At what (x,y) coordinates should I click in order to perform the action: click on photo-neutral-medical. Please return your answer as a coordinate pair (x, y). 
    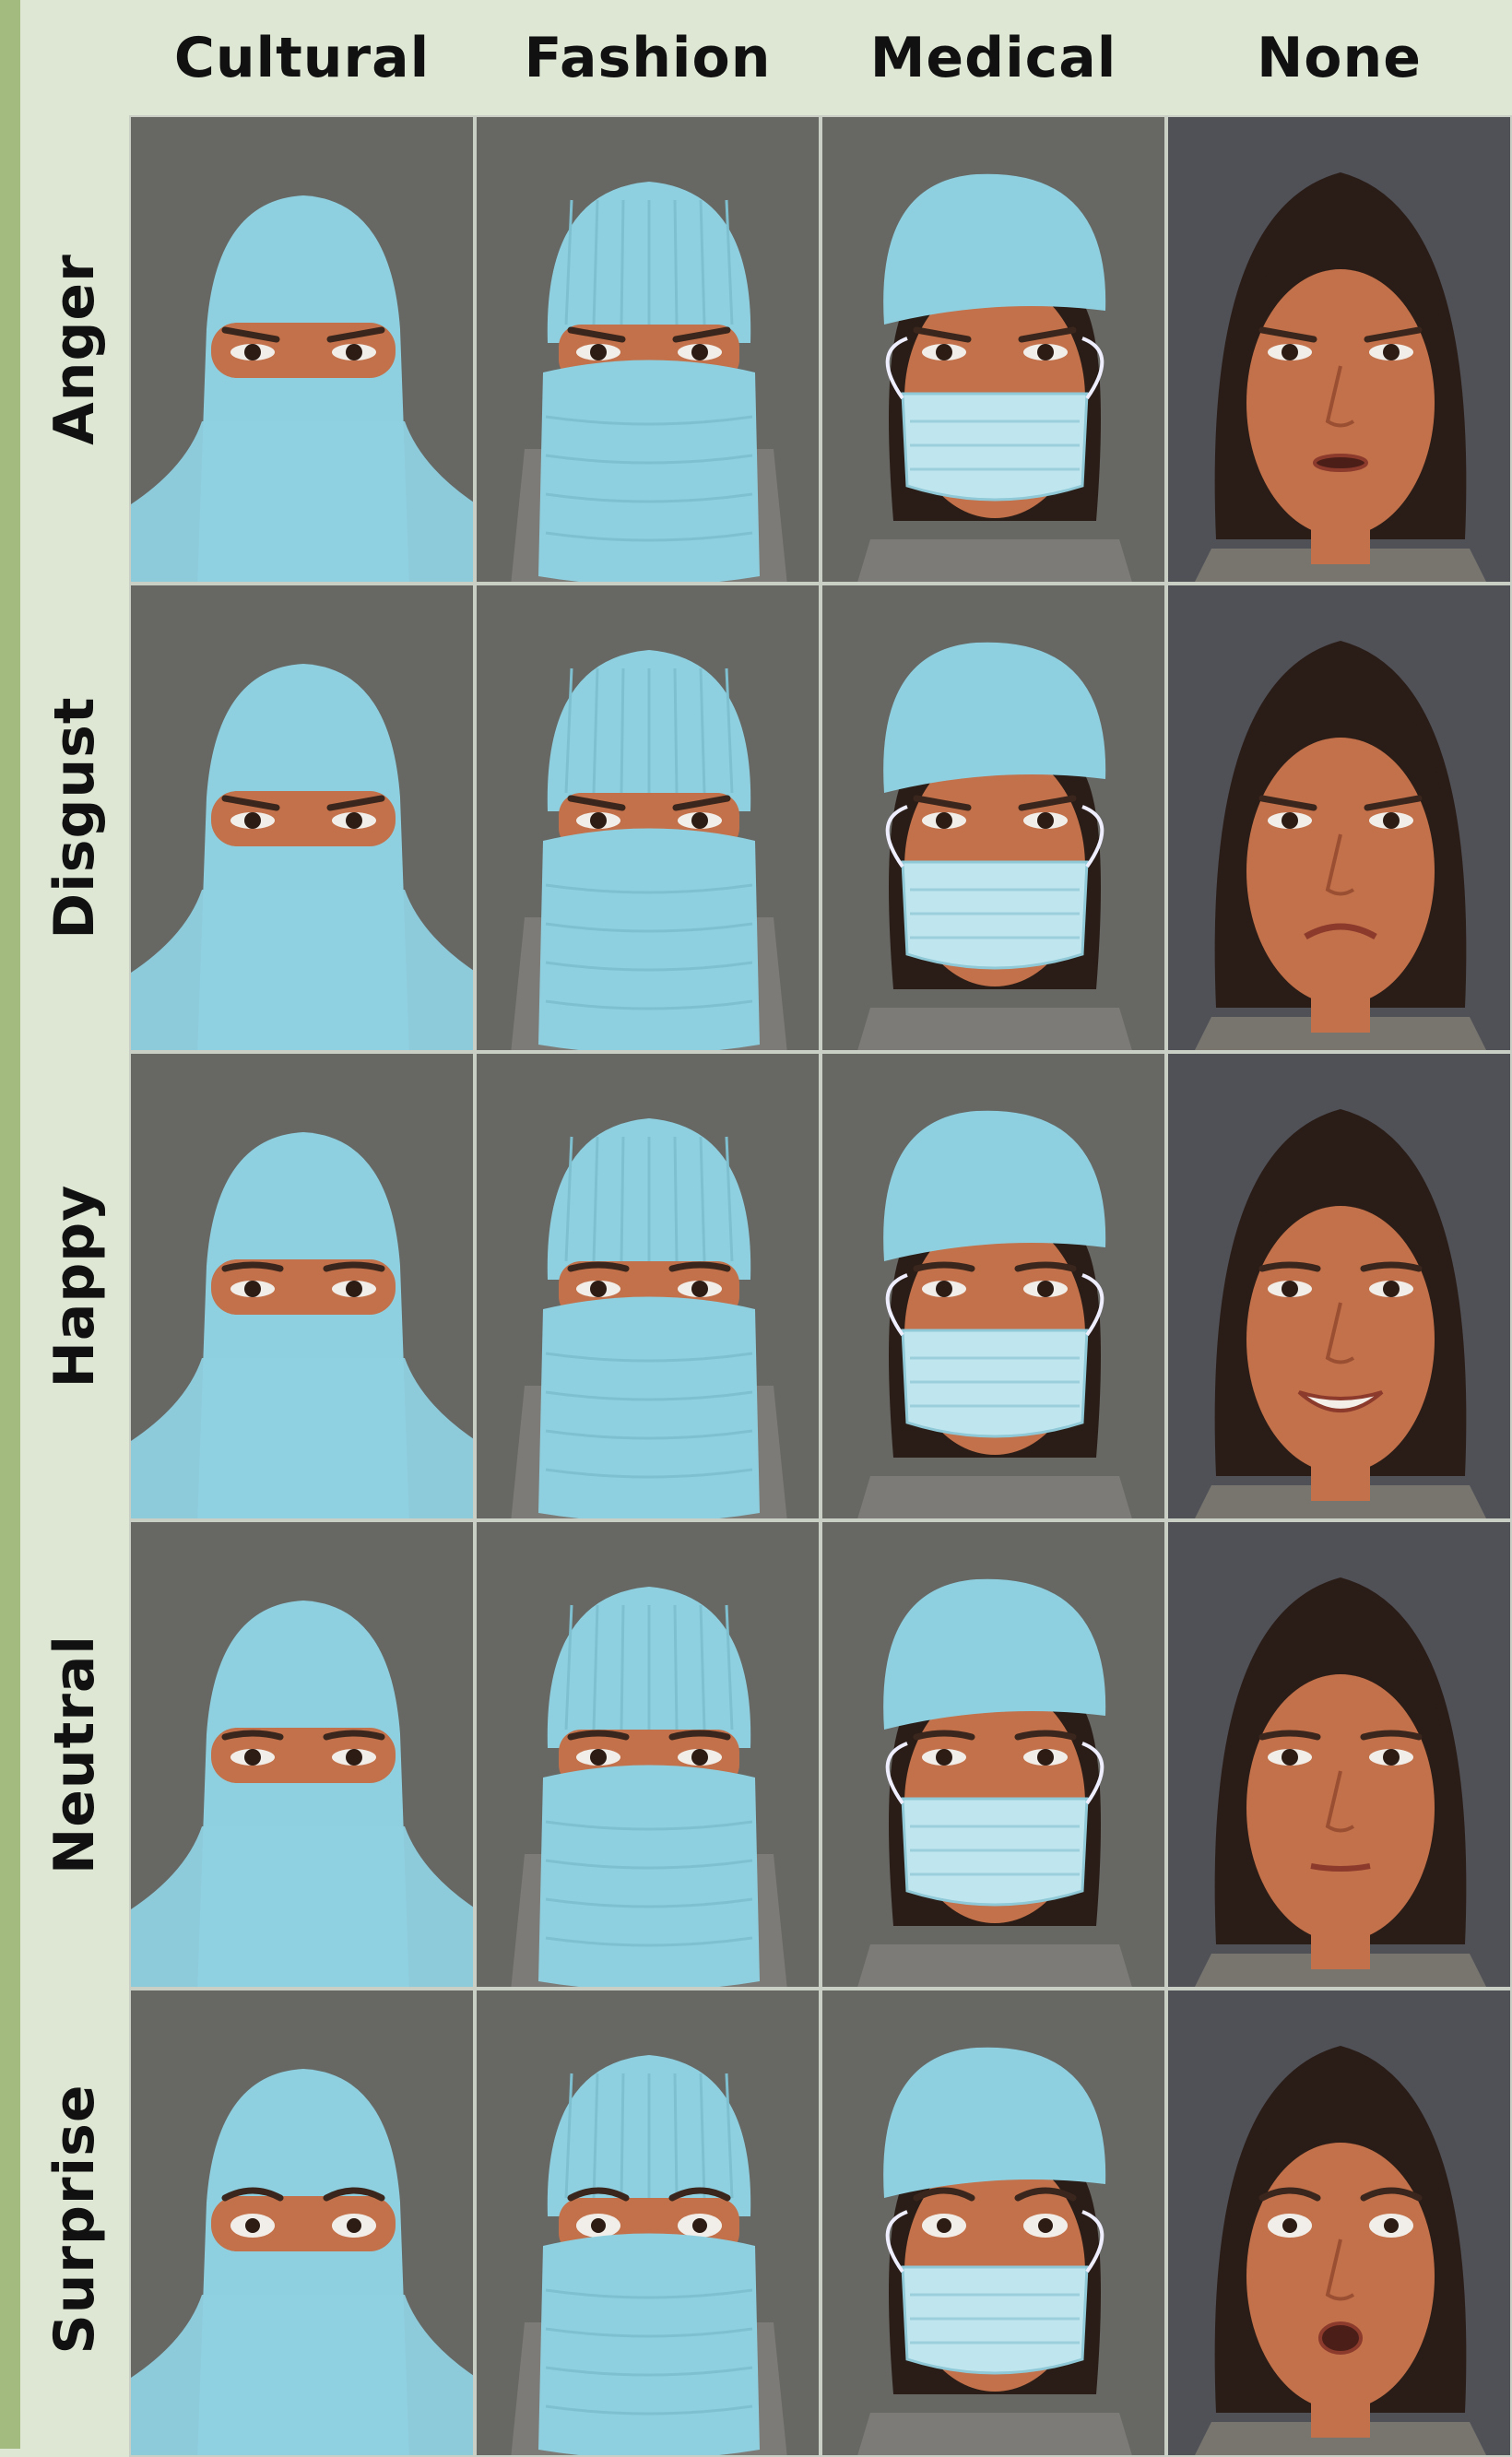
    Looking at the image, I should click on (994, 1754).